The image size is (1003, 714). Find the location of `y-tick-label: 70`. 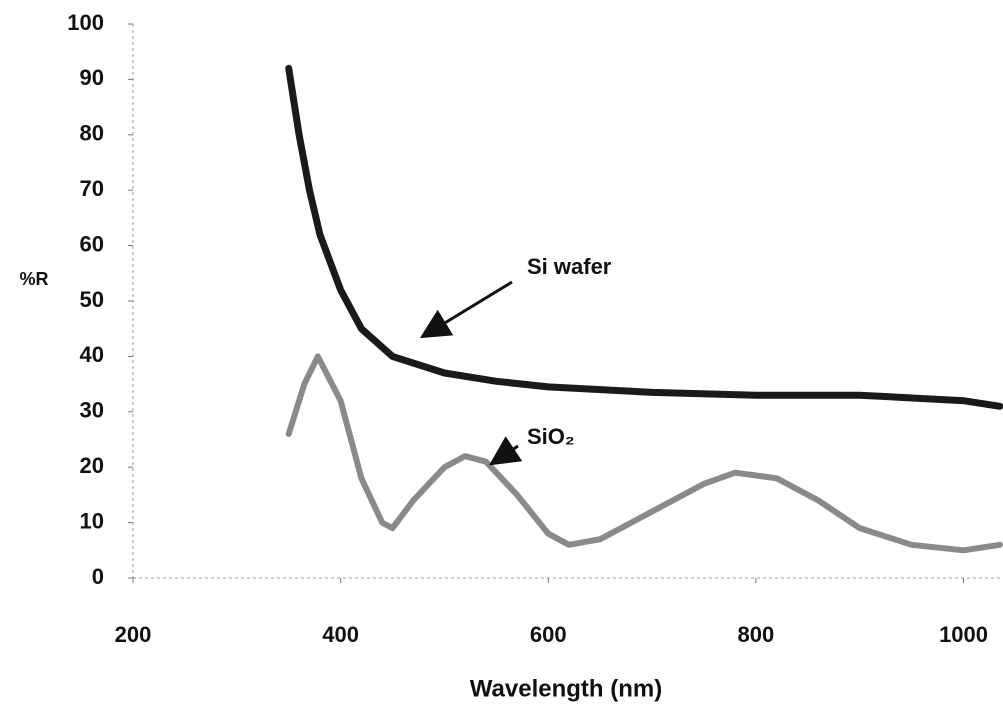

y-tick-label: 70 is located at coordinates (92, 188).